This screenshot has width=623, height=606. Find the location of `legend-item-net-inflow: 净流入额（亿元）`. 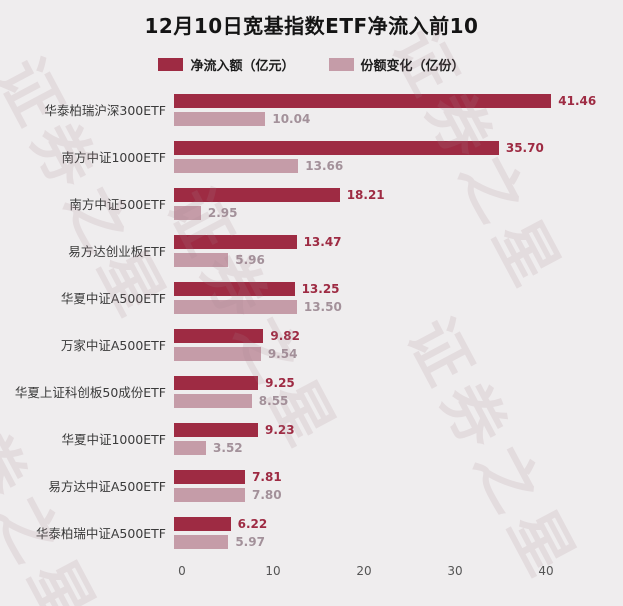

legend-item-net-inflow: 净流入额（亿元） is located at coordinates (226, 64).